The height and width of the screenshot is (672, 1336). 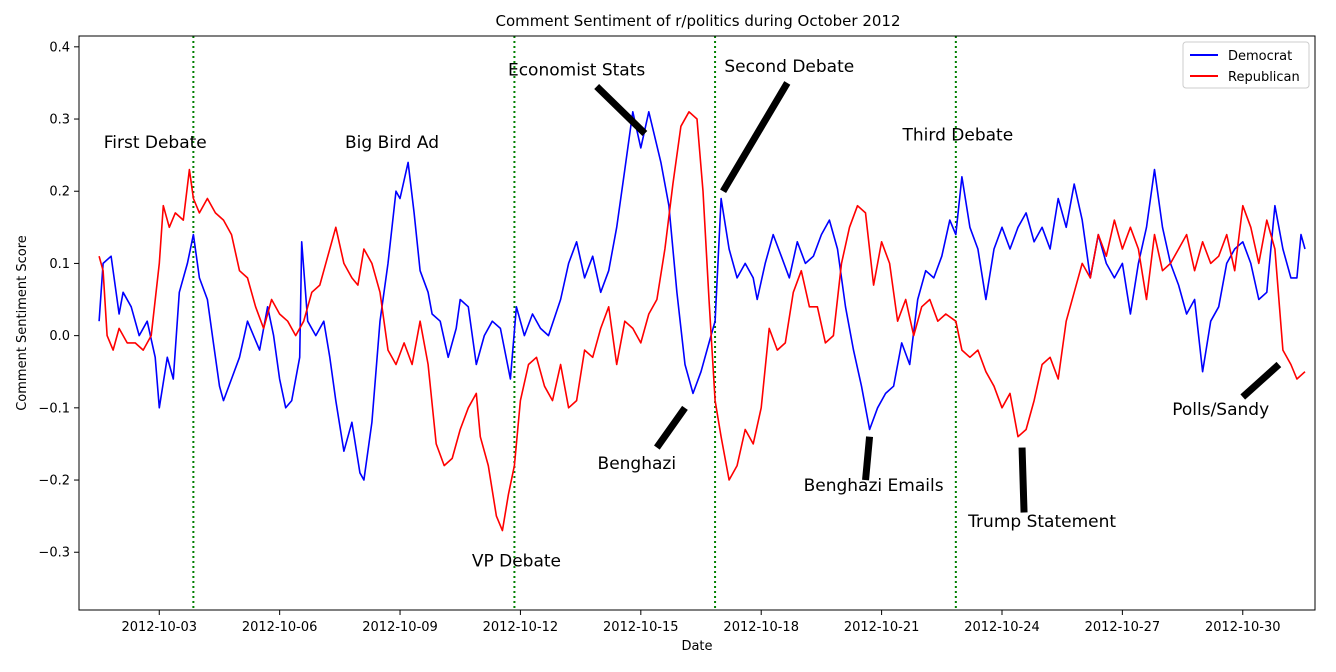 What do you see at coordinates (1246, 65) in the screenshot?
I see `legend: Democrat Republican` at bounding box center [1246, 65].